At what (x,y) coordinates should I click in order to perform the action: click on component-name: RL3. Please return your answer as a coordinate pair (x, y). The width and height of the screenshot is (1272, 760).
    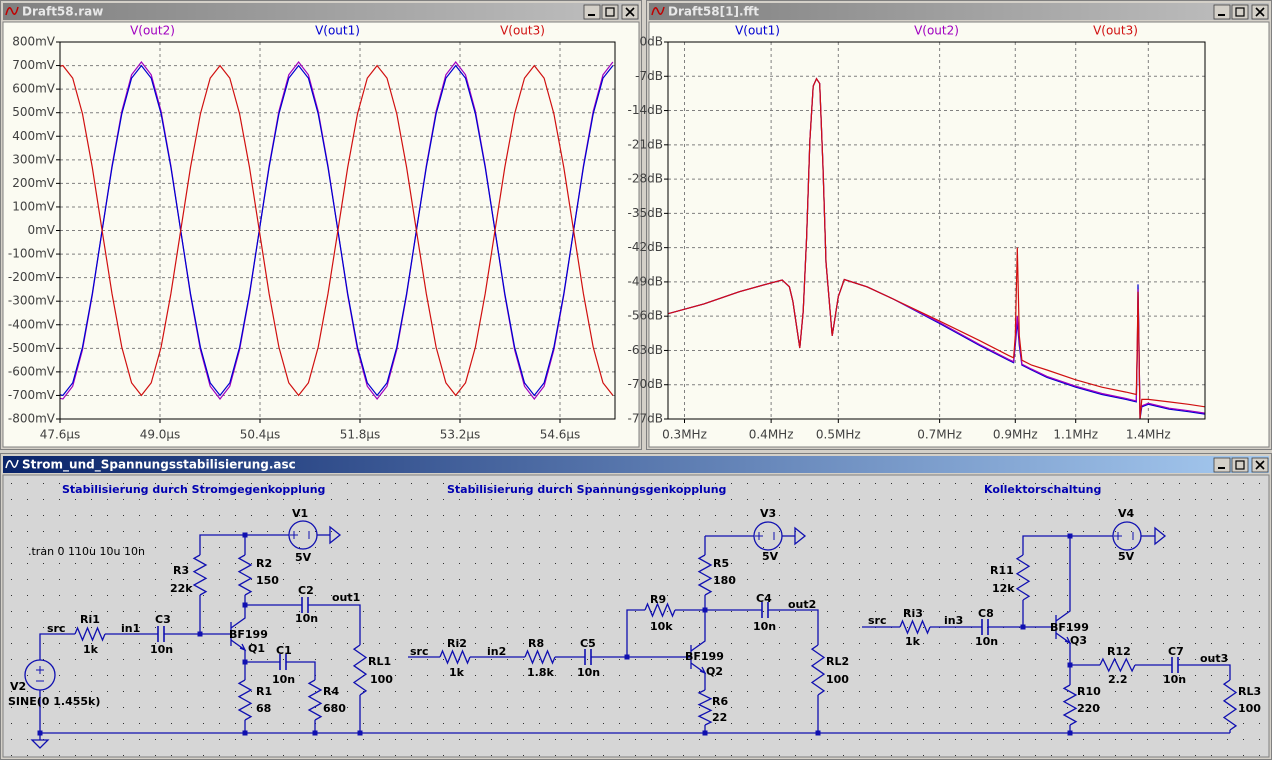
    Looking at the image, I should click on (1249, 691).